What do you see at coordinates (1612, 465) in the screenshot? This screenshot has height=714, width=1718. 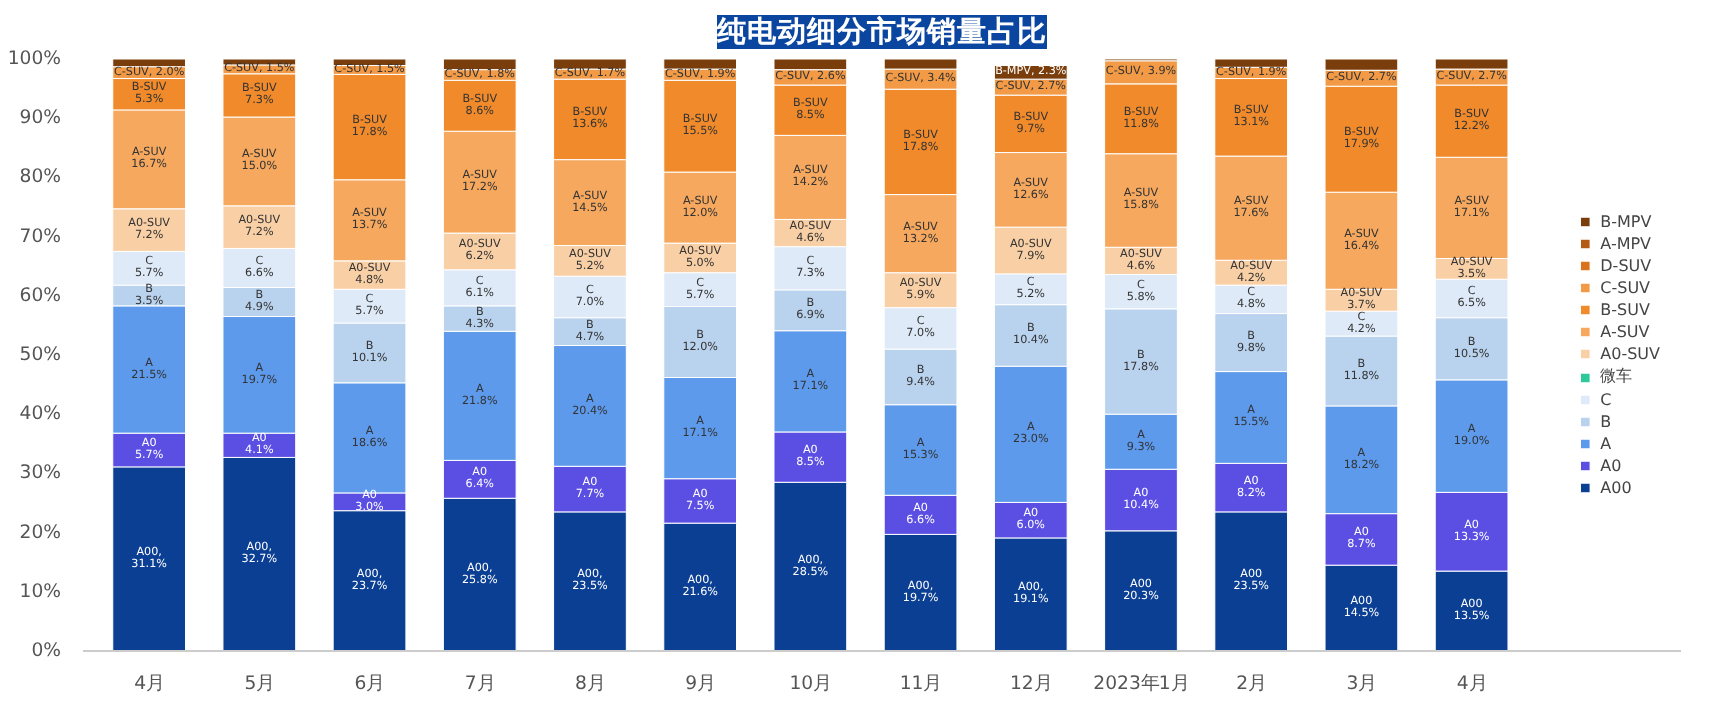 I see `legend-label: A0` at bounding box center [1612, 465].